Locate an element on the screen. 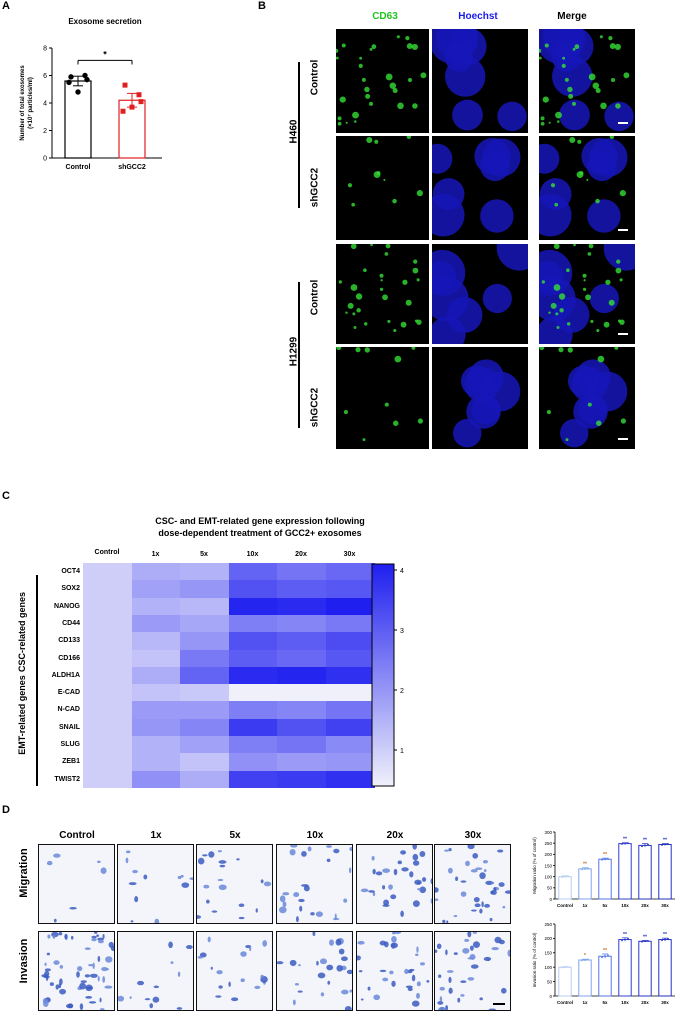  condition-label-shgcc2-h1299: shGCC2 is located at coordinates (315, 407).